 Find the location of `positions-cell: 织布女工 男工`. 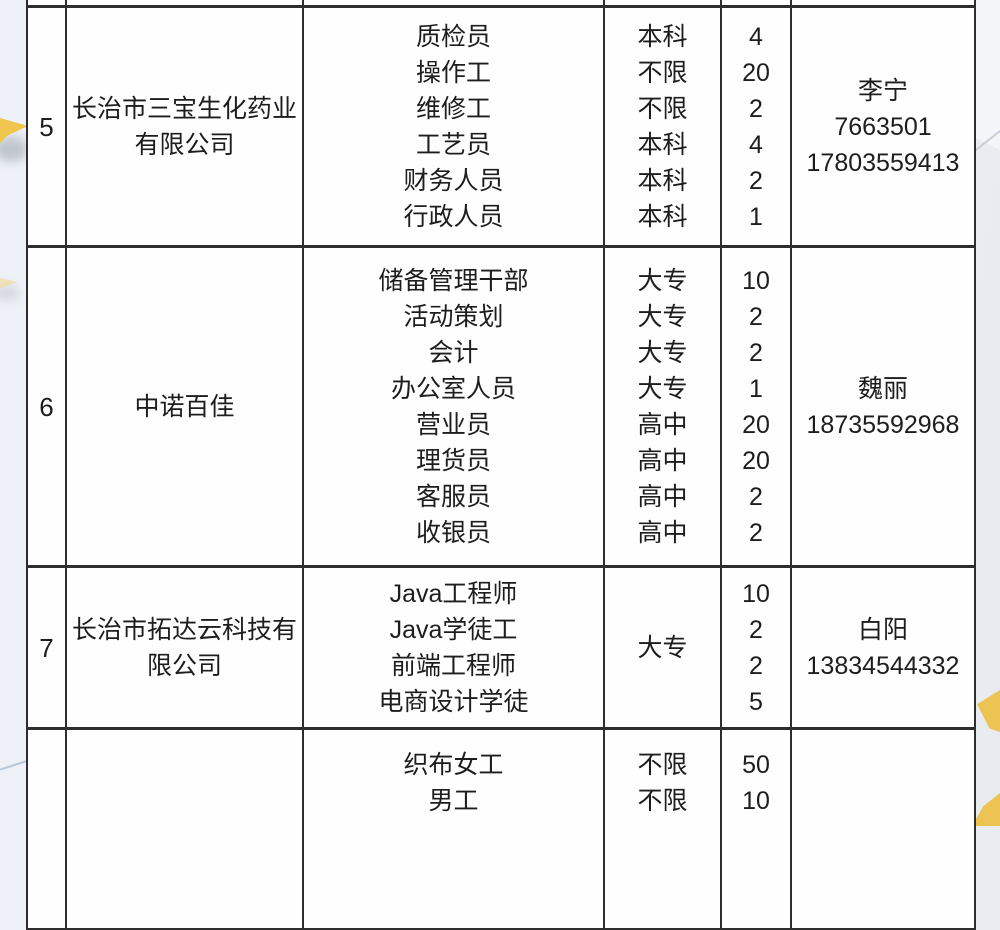

positions-cell: 织布女工 男工 is located at coordinates (453, 828).